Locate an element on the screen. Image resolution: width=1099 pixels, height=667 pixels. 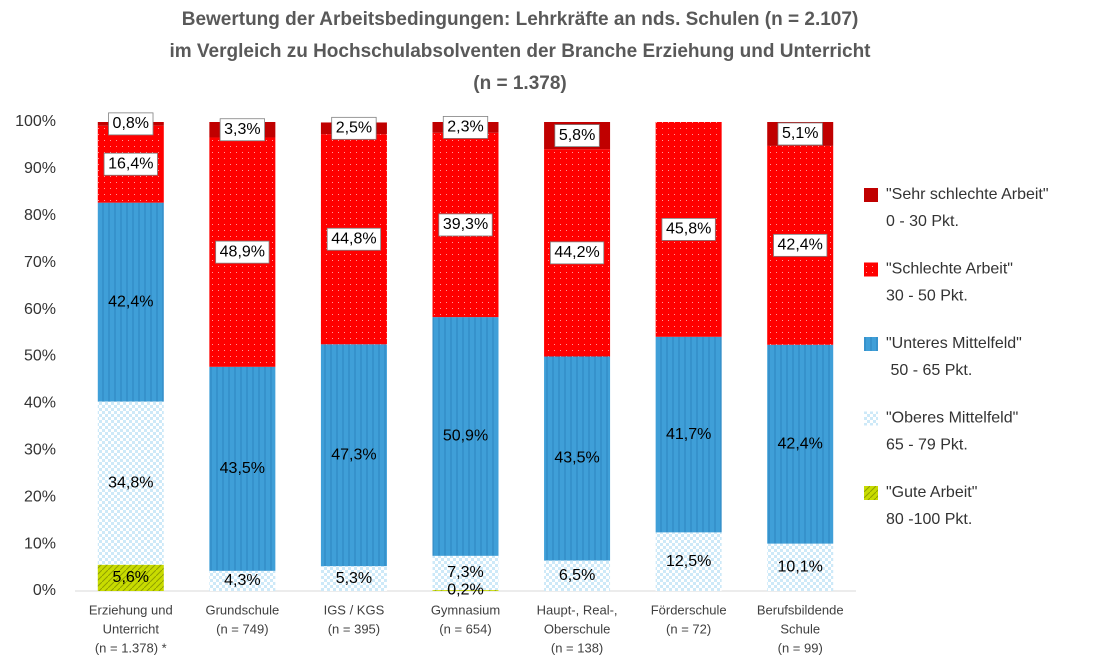
y-tick-label: 0% is located at coordinates (44, 590).